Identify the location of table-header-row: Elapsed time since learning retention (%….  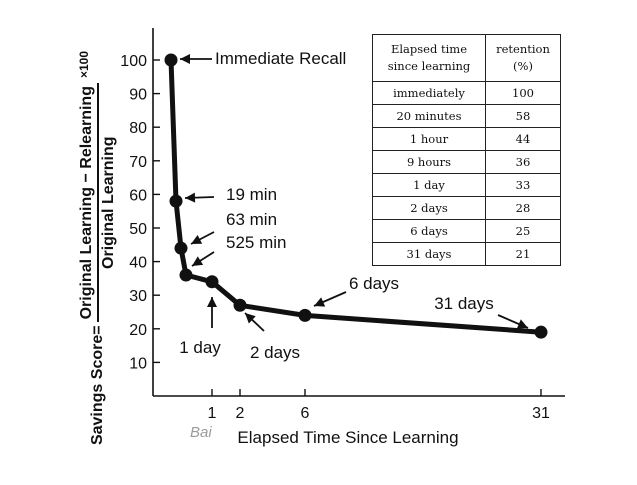
(466, 58).